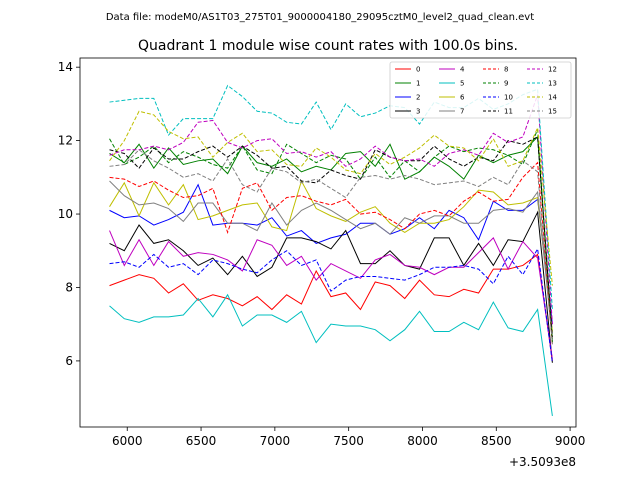 This screenshot has height=480, width=640. I want to click on legend-label-11: 11, so click(508, 112).